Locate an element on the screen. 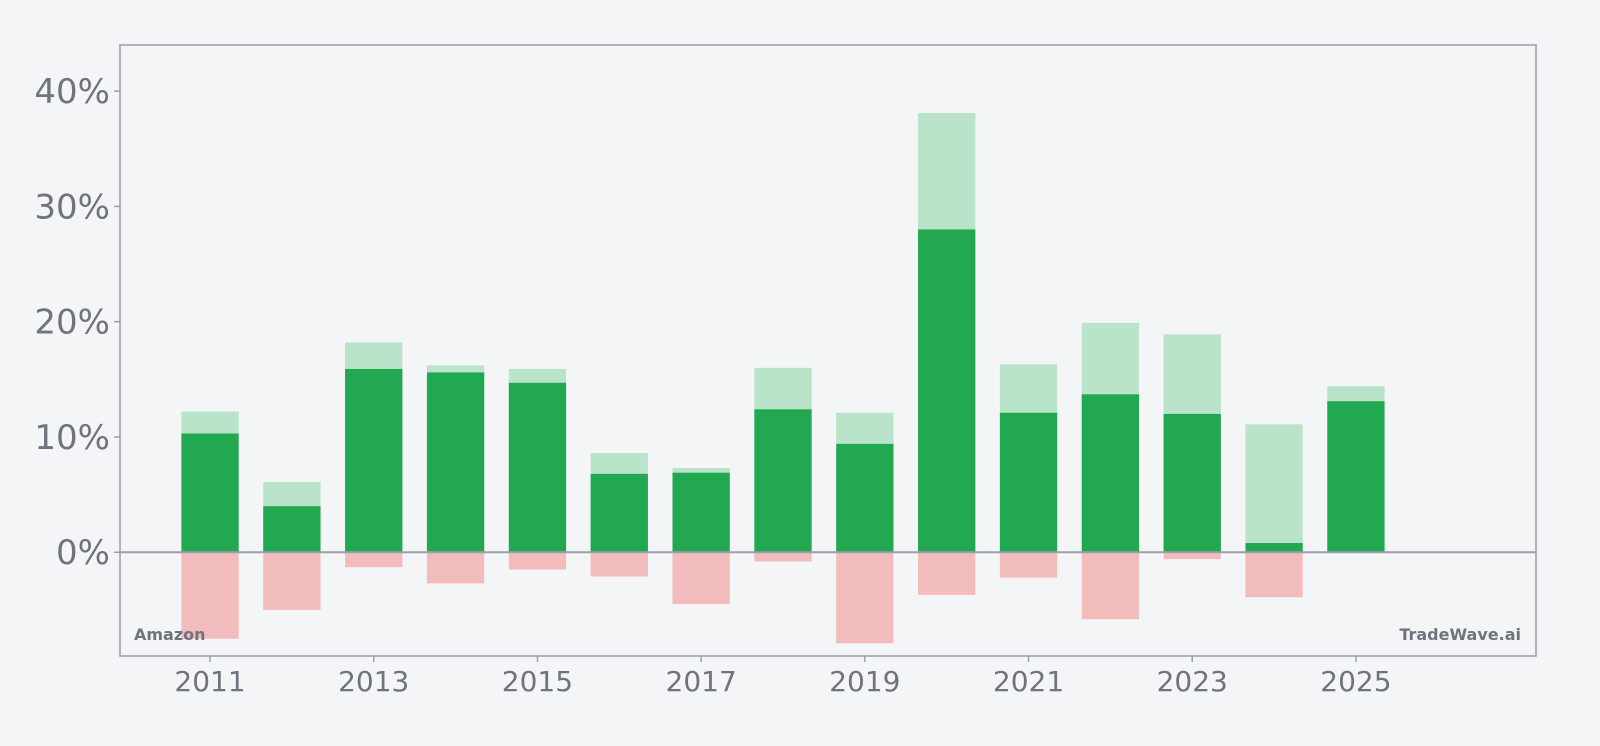 This screenshot has height=746, width=1600. low-bar-2013 is located at coordinates (374, 560).